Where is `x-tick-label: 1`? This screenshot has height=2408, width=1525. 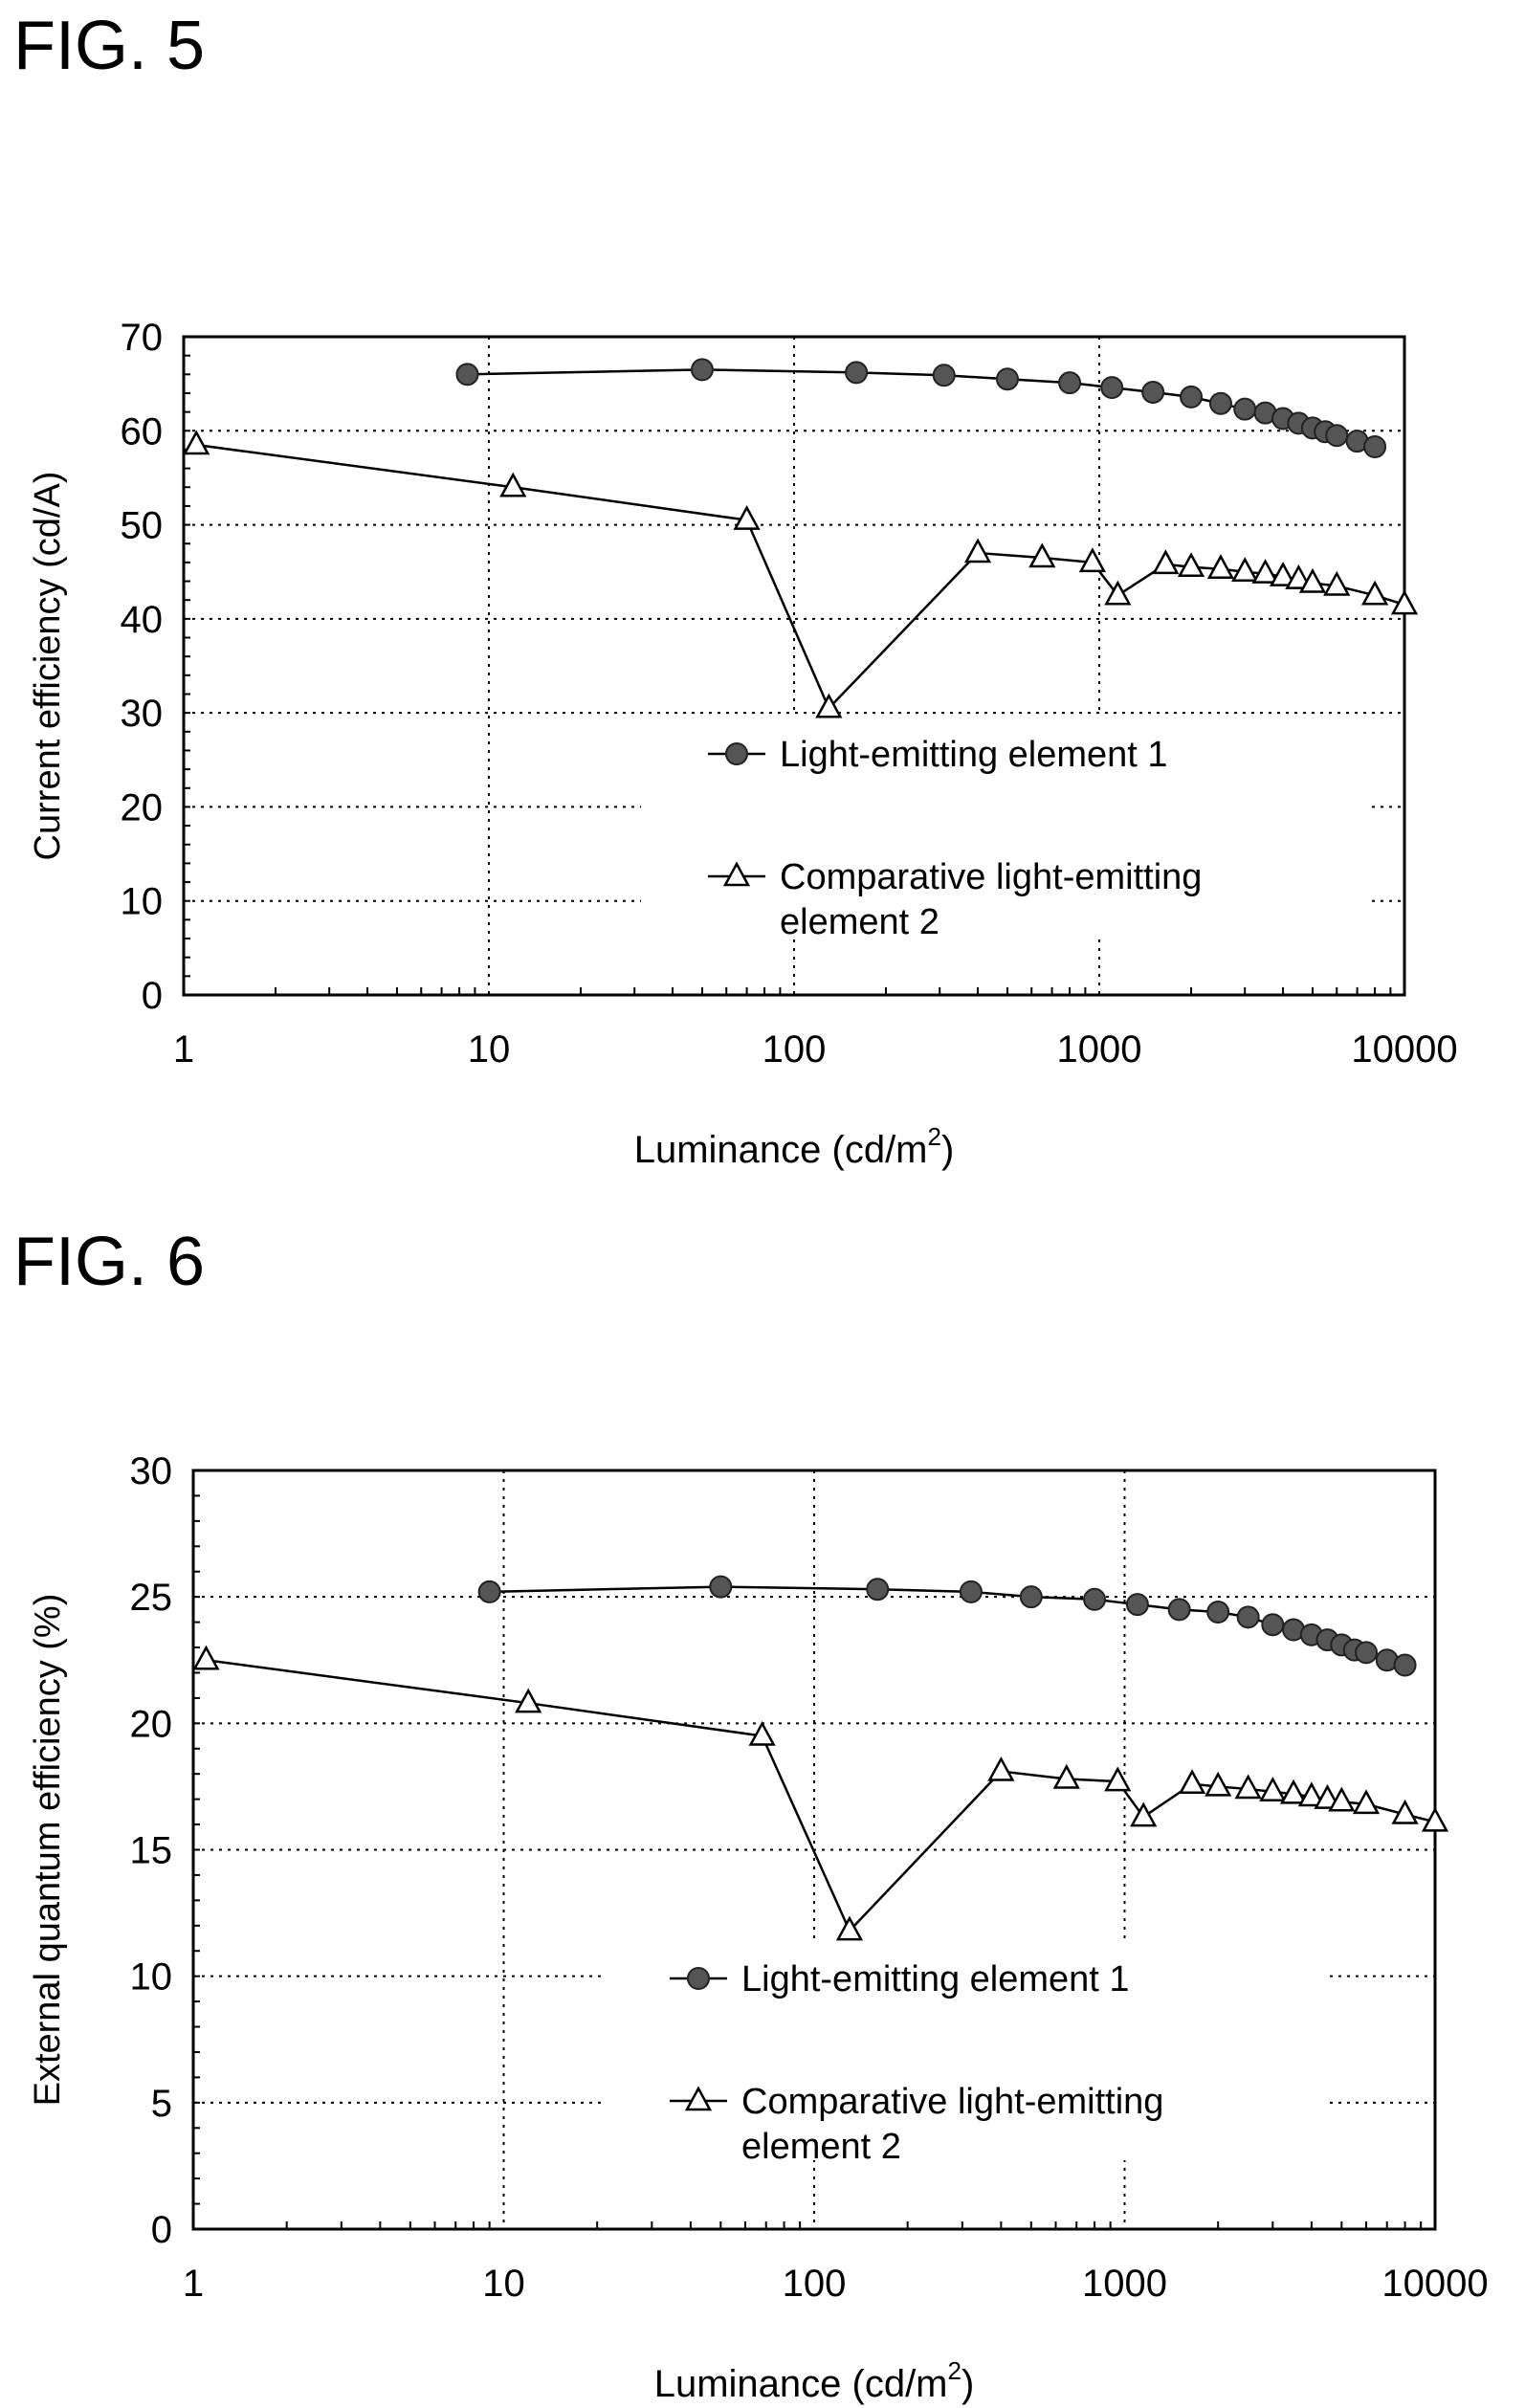
x-tick-label: 1 is located at coordinates (183, 1049).